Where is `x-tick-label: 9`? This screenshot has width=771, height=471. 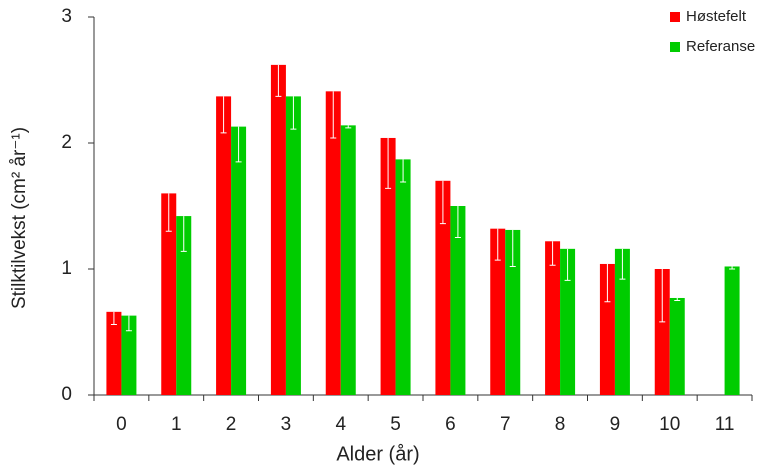
x-tick-label: 9 is located at coordinates (615, 424).